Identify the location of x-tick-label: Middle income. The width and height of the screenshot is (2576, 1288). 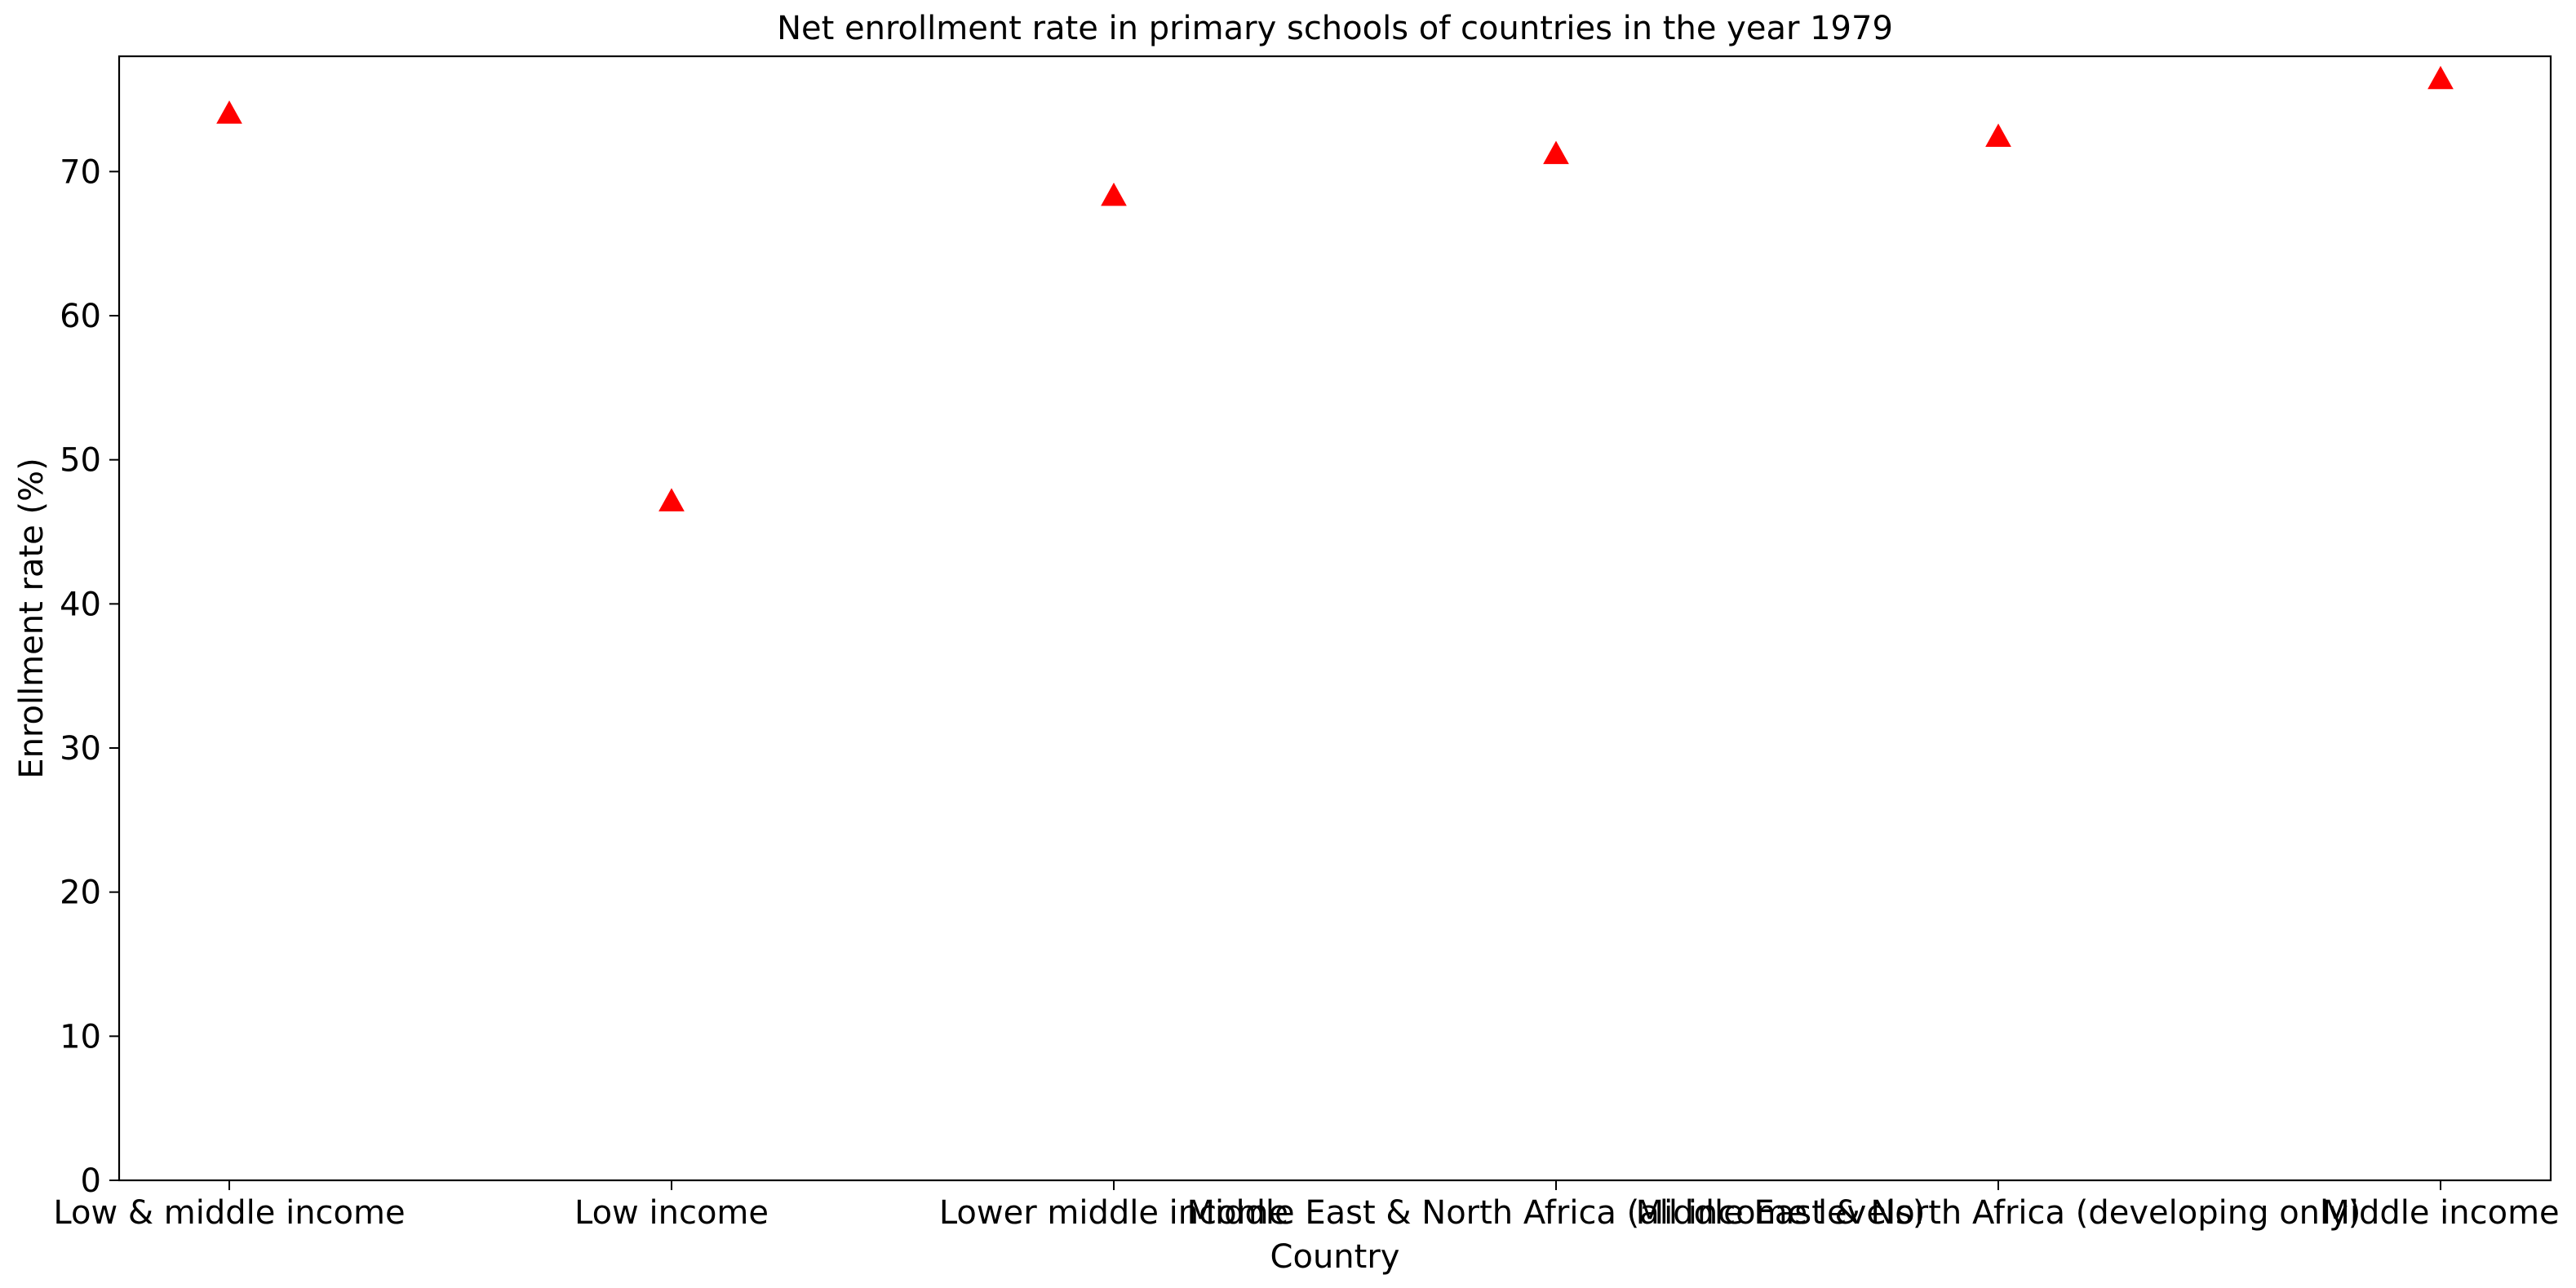
(2440, 1213).